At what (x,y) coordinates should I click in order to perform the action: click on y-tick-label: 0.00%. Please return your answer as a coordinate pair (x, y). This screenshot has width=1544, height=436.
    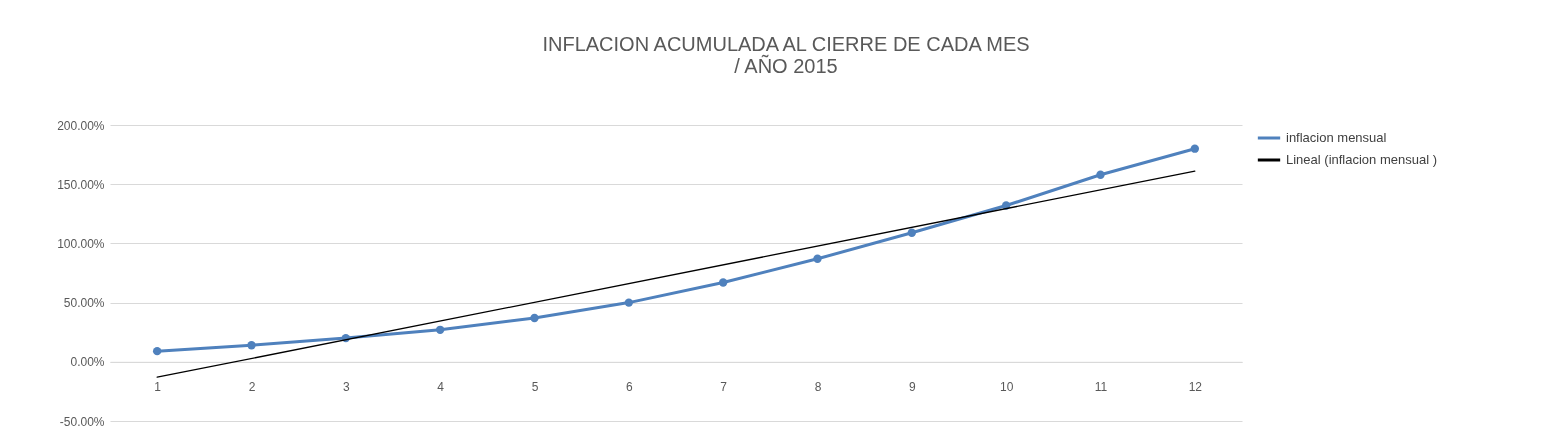
    Looking at the image, I should click on (87, 362).